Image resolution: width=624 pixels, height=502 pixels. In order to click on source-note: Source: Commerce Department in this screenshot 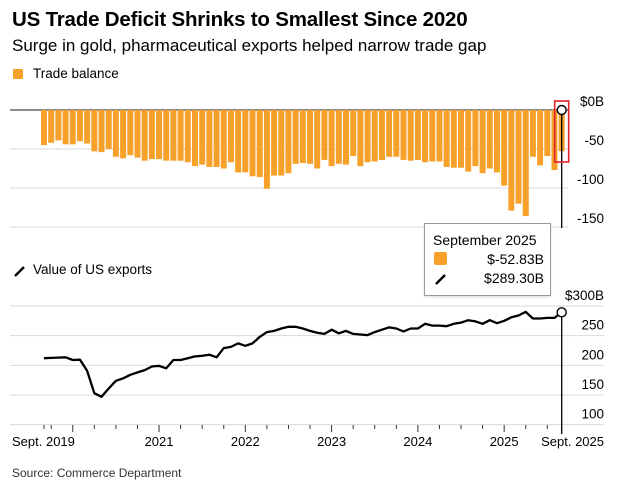, I will do `click(97, 473)`.